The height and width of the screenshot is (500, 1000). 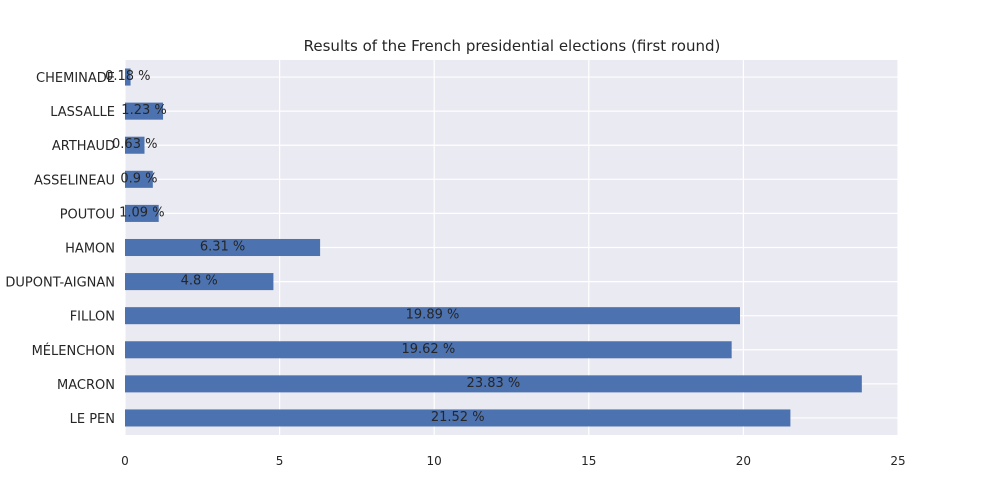 What do you see at coordinates (90, 249) in the screenshot?
I see `category-label: HAMON` at bounding box center [90, 249].